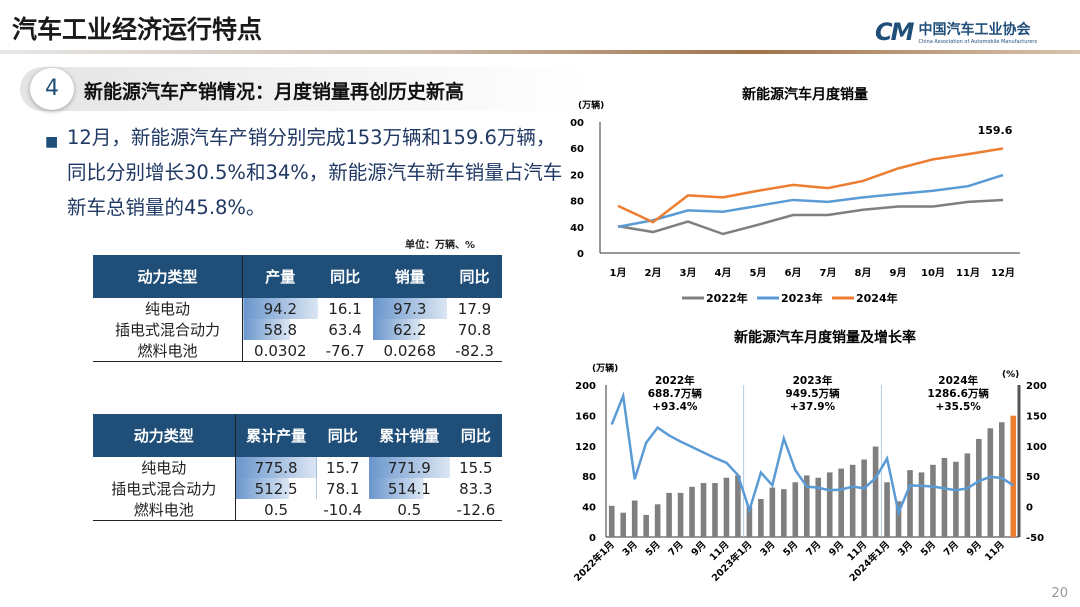  I want to click on series-line-2024年, so click(810, 185).